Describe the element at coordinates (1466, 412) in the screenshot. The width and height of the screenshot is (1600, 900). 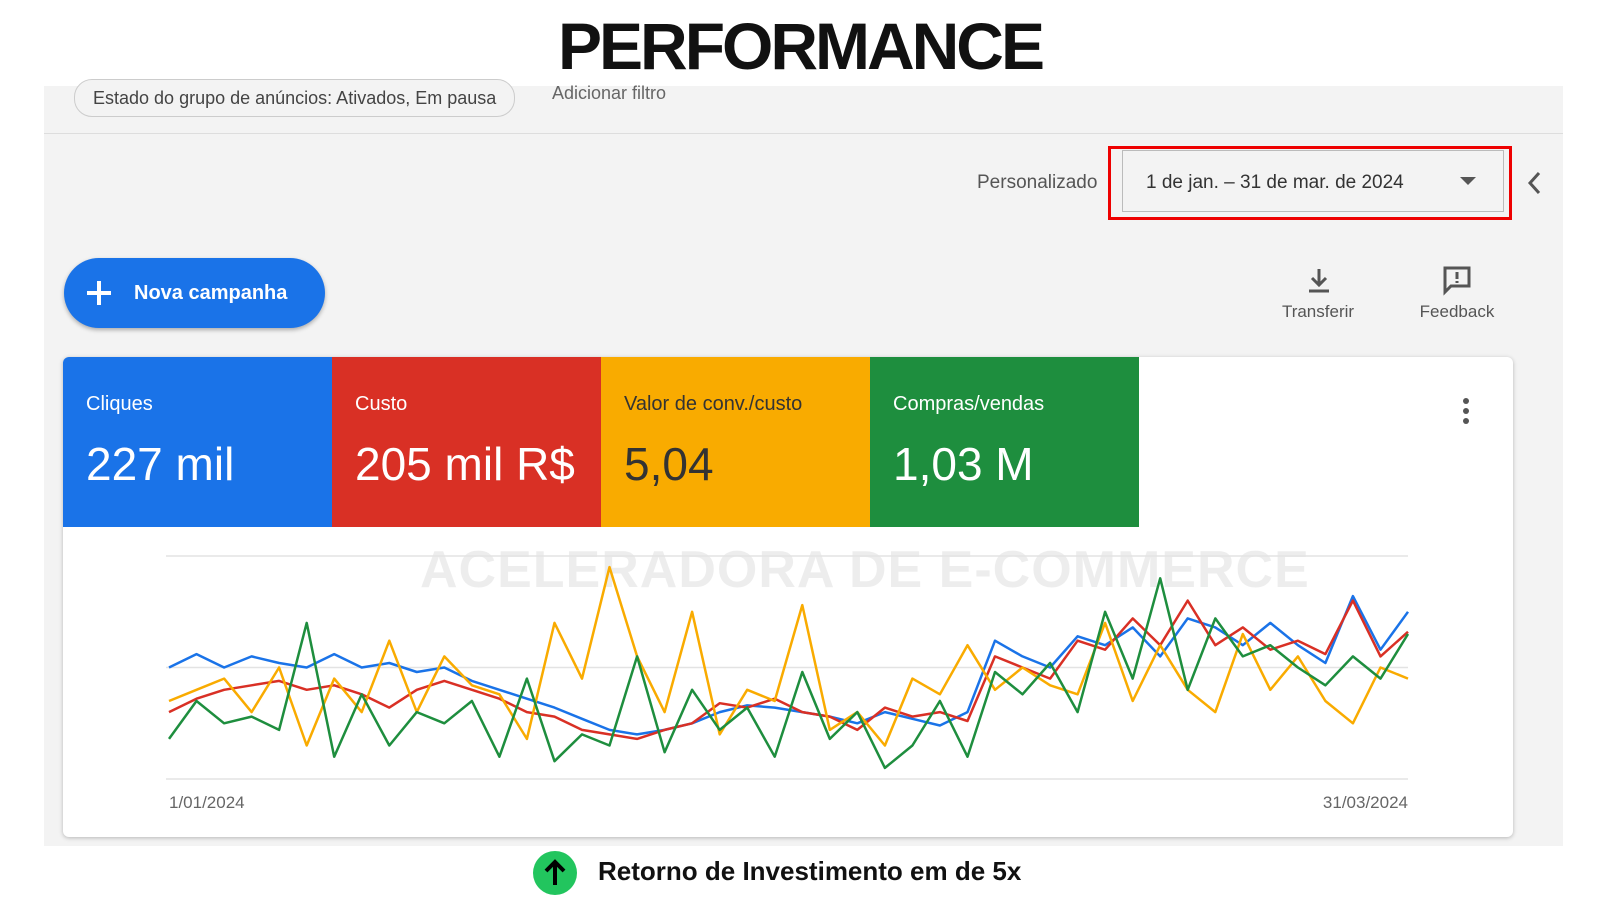
I see `more-icon` at that location.